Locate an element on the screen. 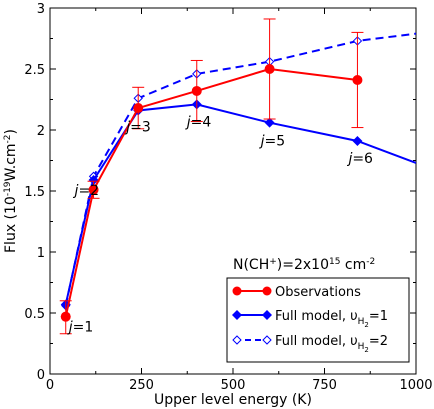 The height and width of the screenshot is (409, 434). x-tick-label: 500 is located at coordinates (233, 385).